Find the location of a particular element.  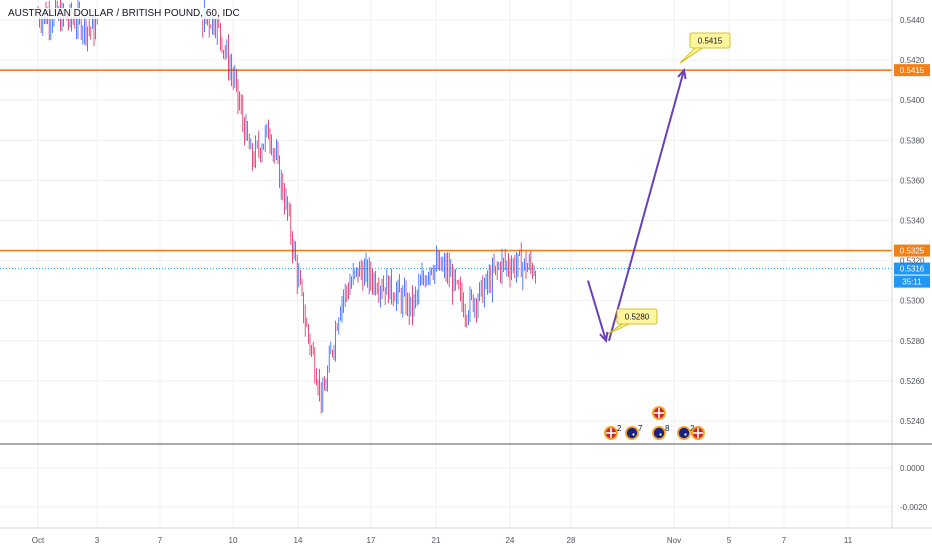

event-au-icon: 7 is located at coordinates (634, 432).